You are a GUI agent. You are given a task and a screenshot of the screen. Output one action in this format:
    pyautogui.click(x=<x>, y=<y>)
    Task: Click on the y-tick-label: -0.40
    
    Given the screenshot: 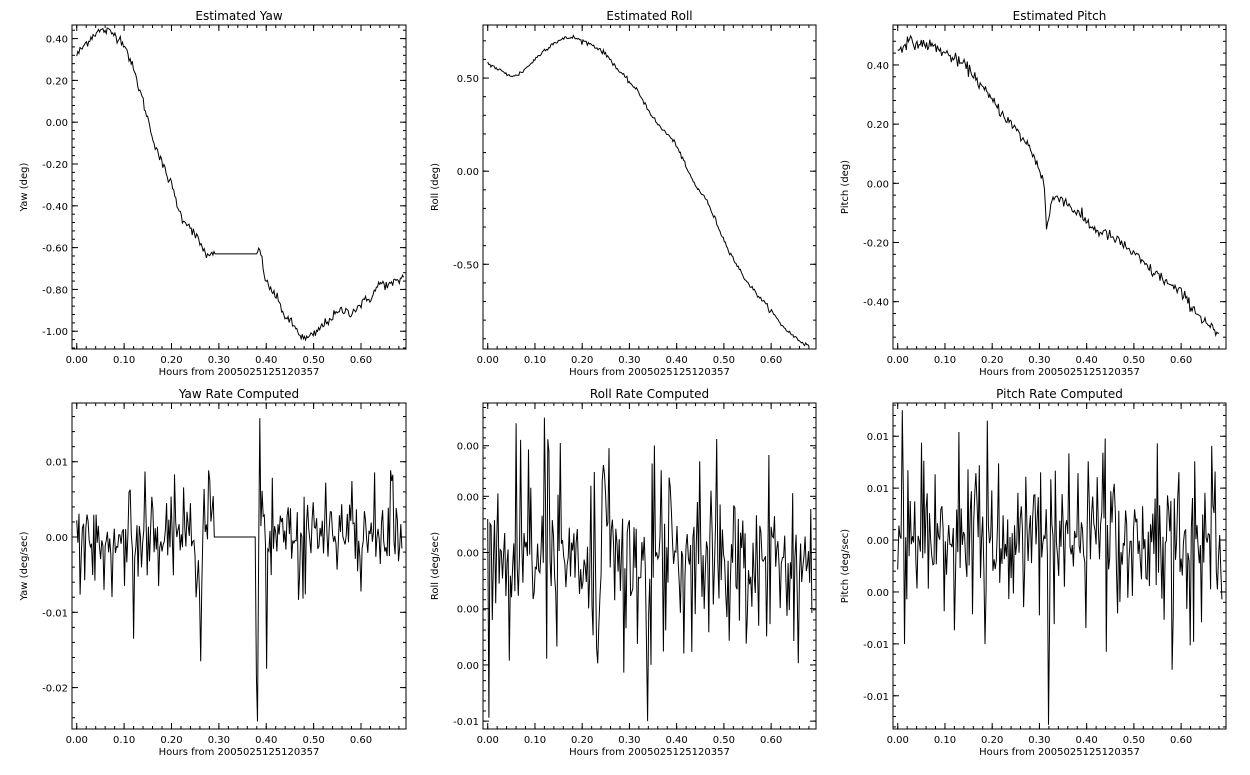 What is the action you would take?
    pyautogui.click(x=876, y=303)
    